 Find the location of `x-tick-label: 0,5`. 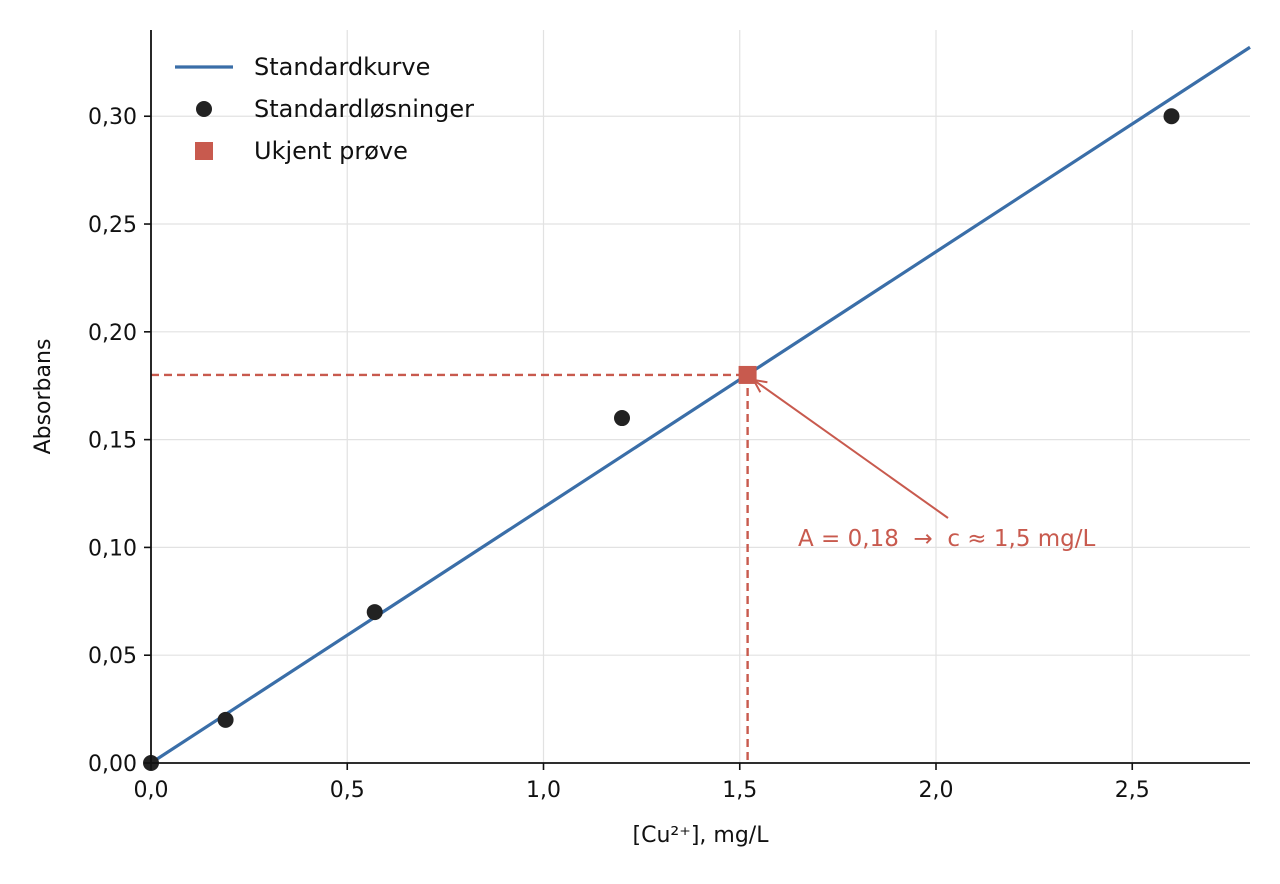

x-tick-label: 0,5 is located at coordinates (347, 790).